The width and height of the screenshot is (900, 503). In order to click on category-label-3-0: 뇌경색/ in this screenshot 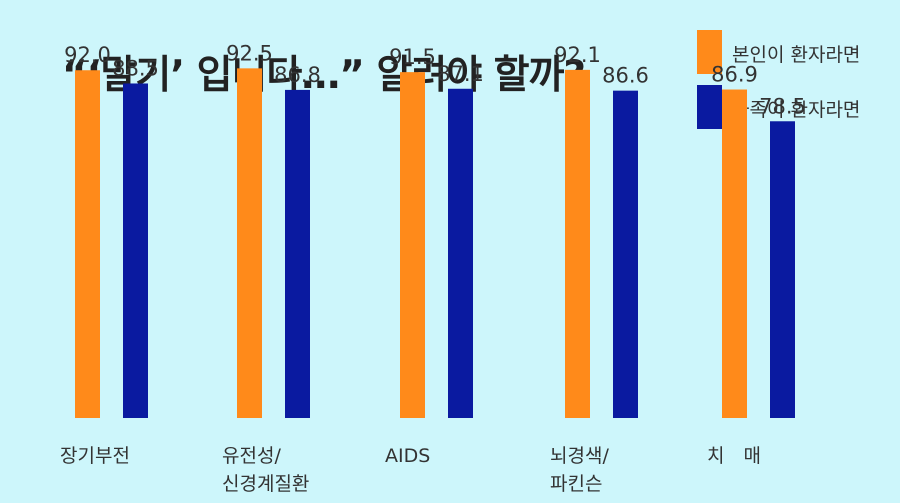, I will do `click(579, 456)`.